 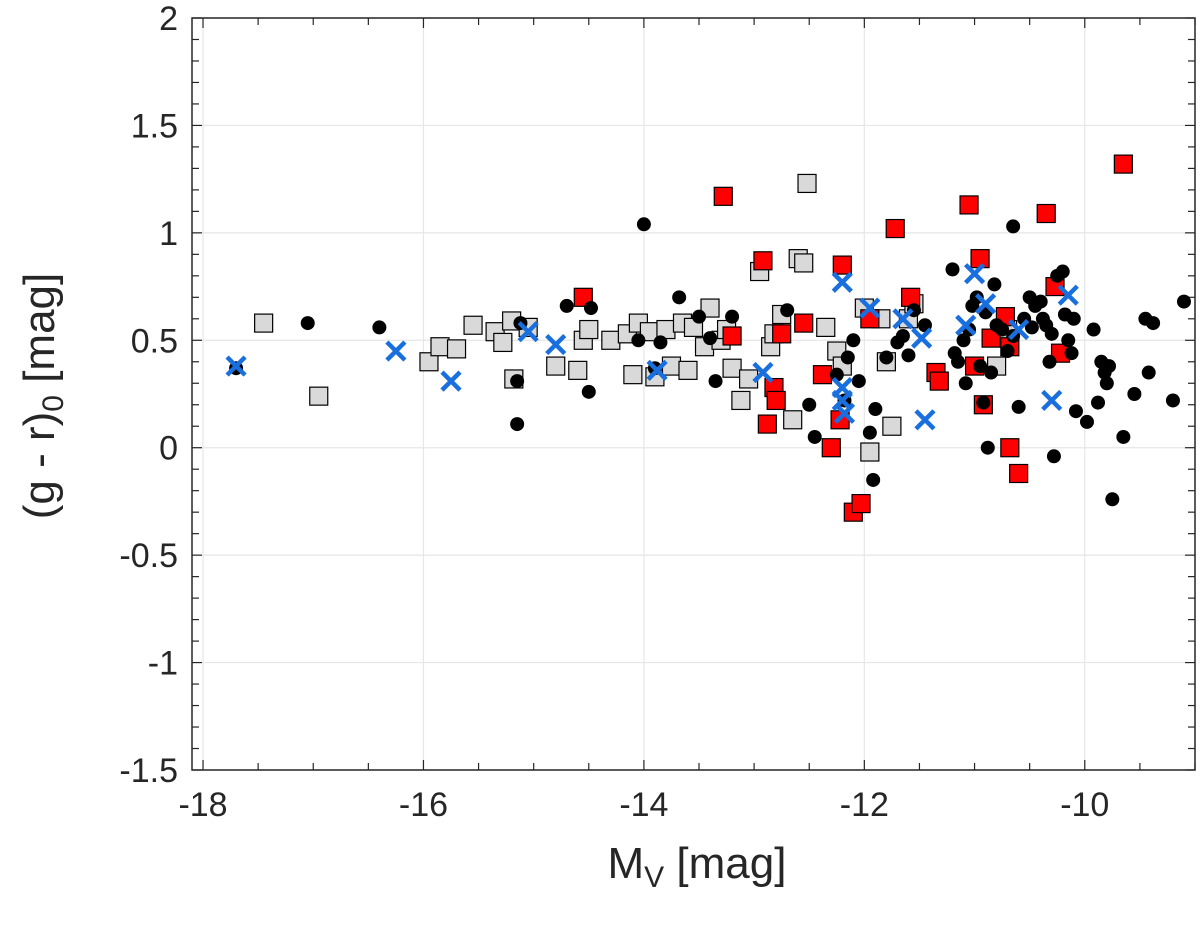 I want to click on x-tick-label: -14, so click(x=643, y=805).